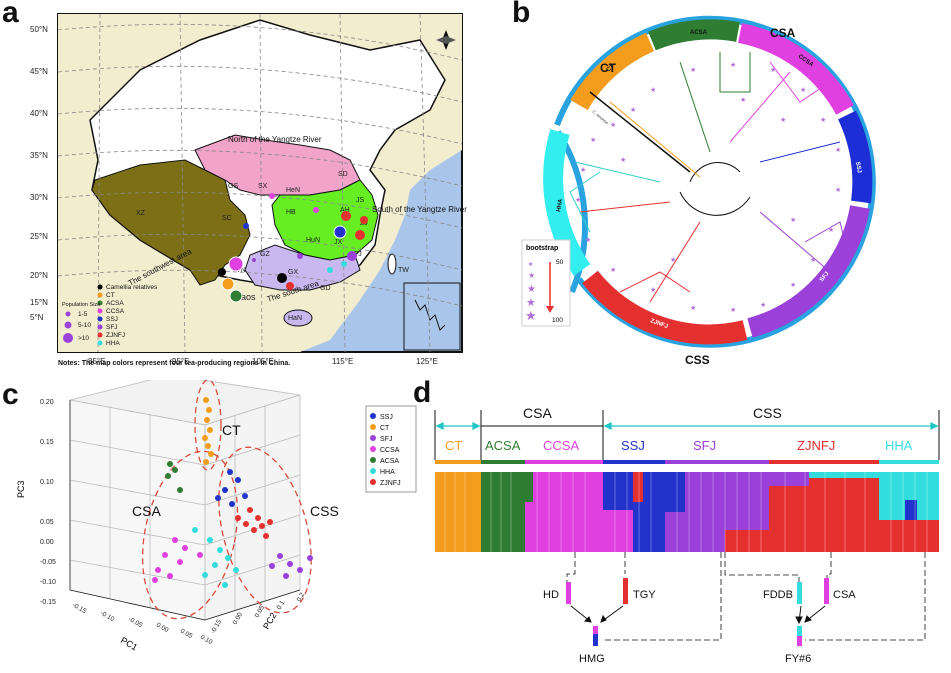 The height and width of the screenshot is (673, 951). I want to click on clade-band-acsa, so click(694, 35).